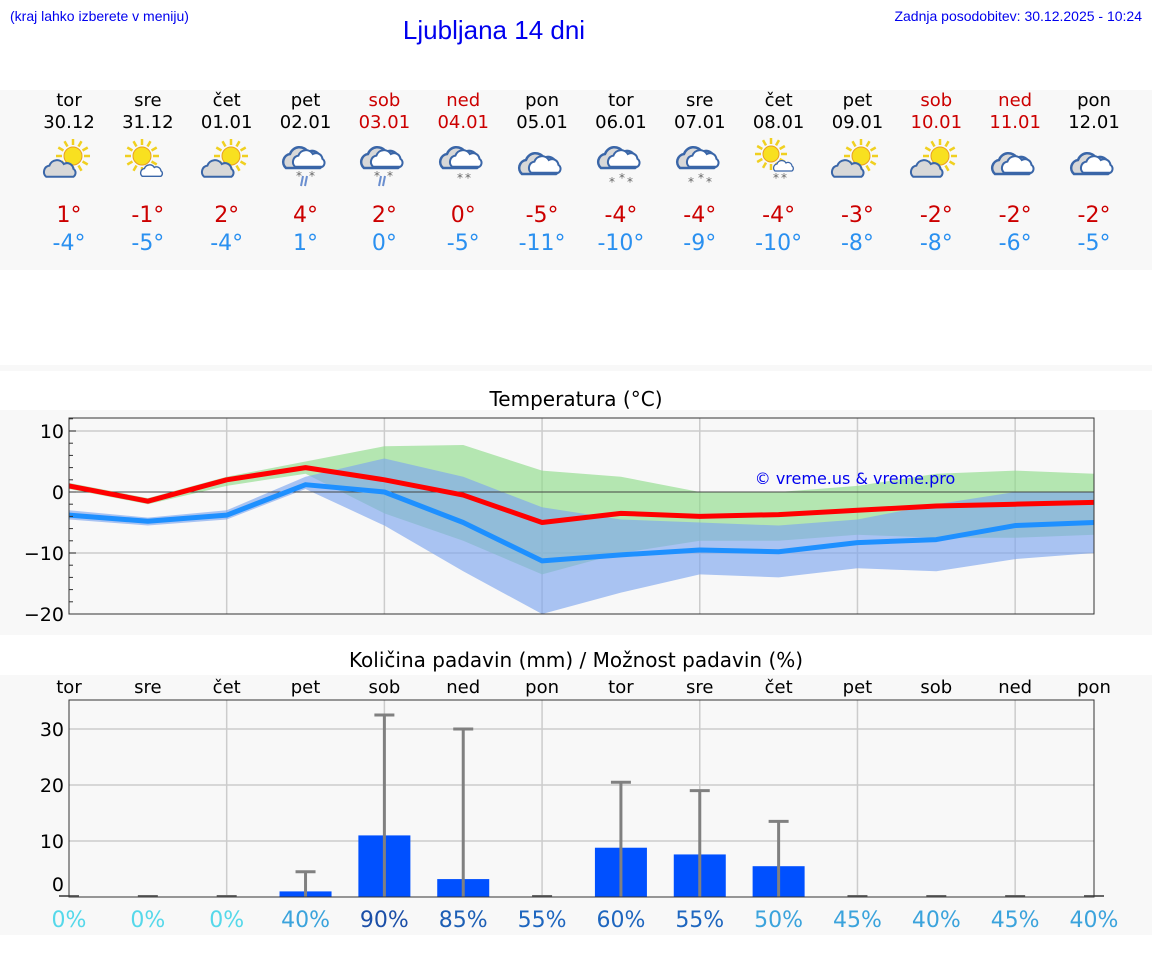 This screenshot has width=1152, height=975. Describe the element at coordinates (143, 158) in the screenshot. I see `sun-small-cloud-icon` at that location.